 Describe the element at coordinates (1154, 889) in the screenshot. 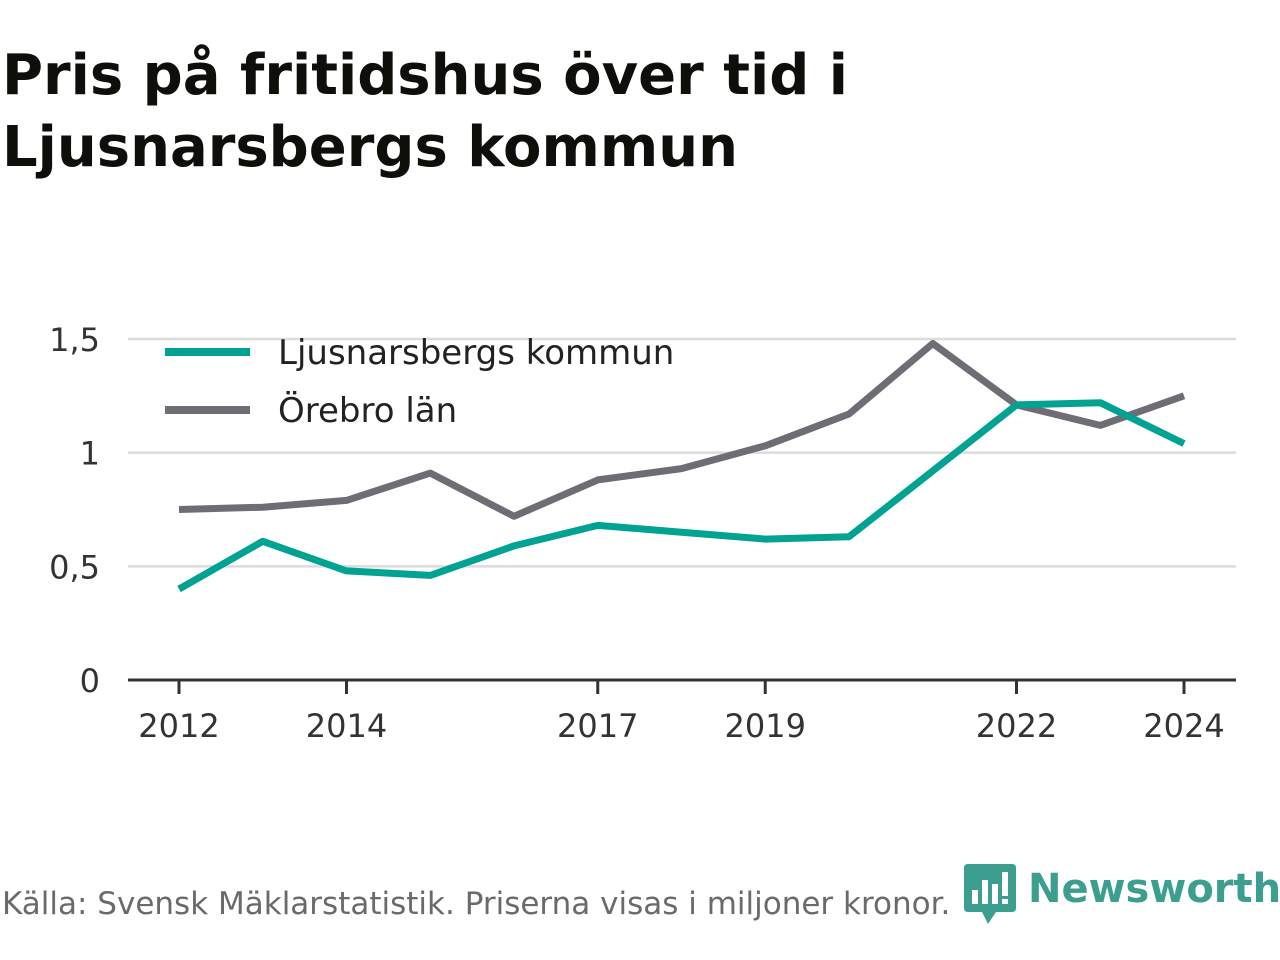

I see `brand-name: Newsworthy` at that location.